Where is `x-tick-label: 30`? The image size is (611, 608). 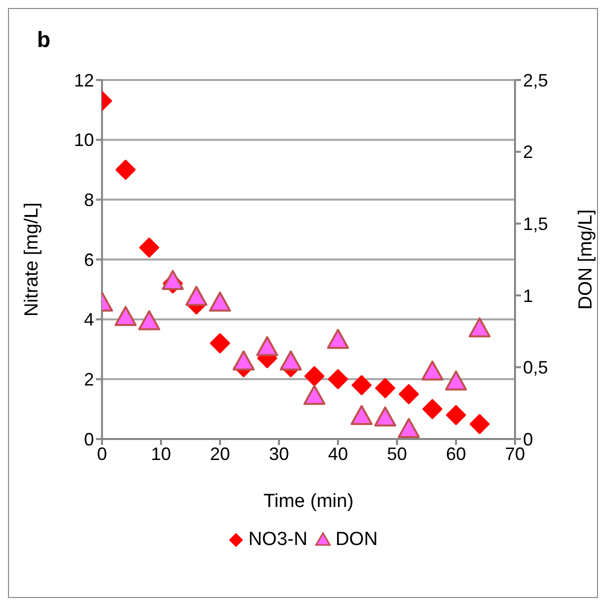
x-tick-label: 30 is located at coordinates (279, 454).